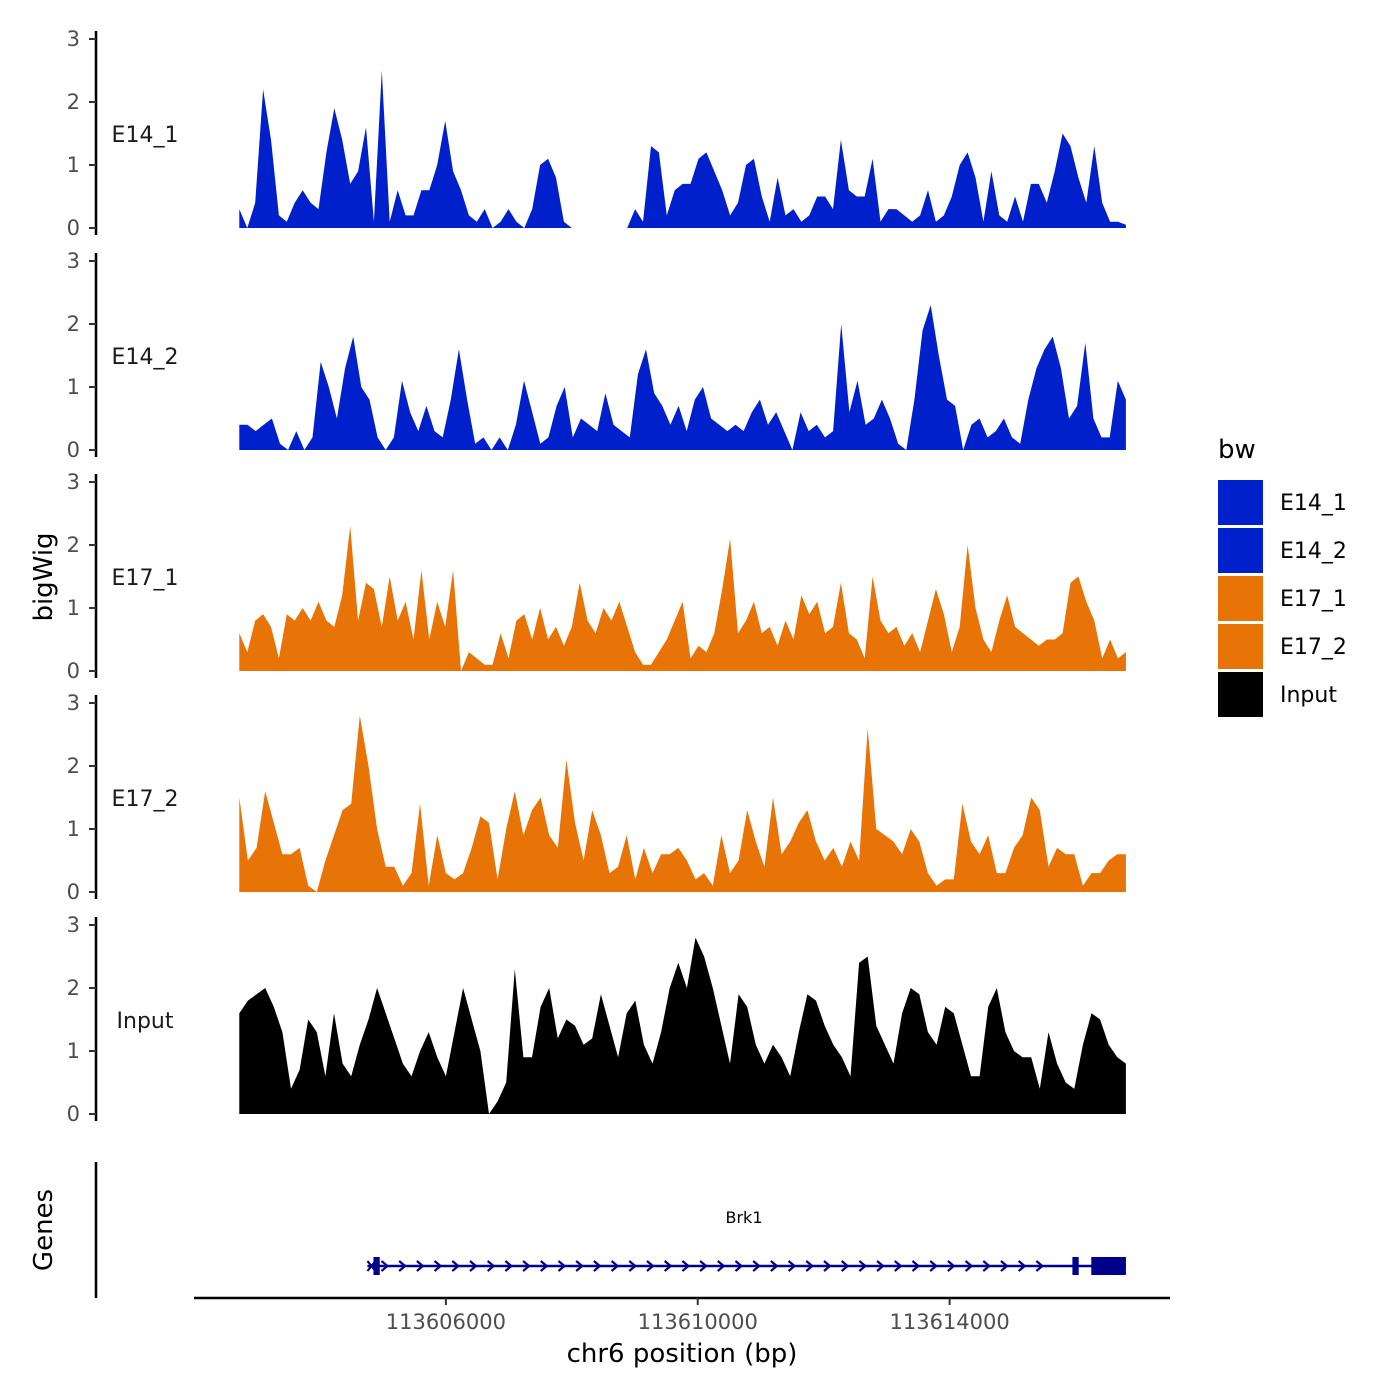  What do you see at coordinates (1313, 503) in the screenshot?
I see `legend-label-E14_1: E14_1` at bounding box center [1313, 503].